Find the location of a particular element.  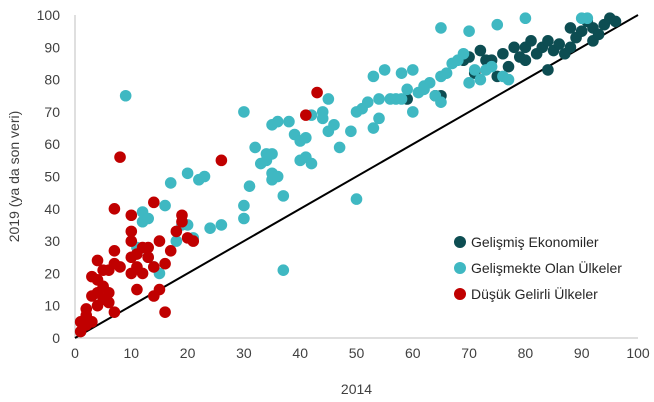

x-tick-label: 90 is located at coordinates (582, 353).